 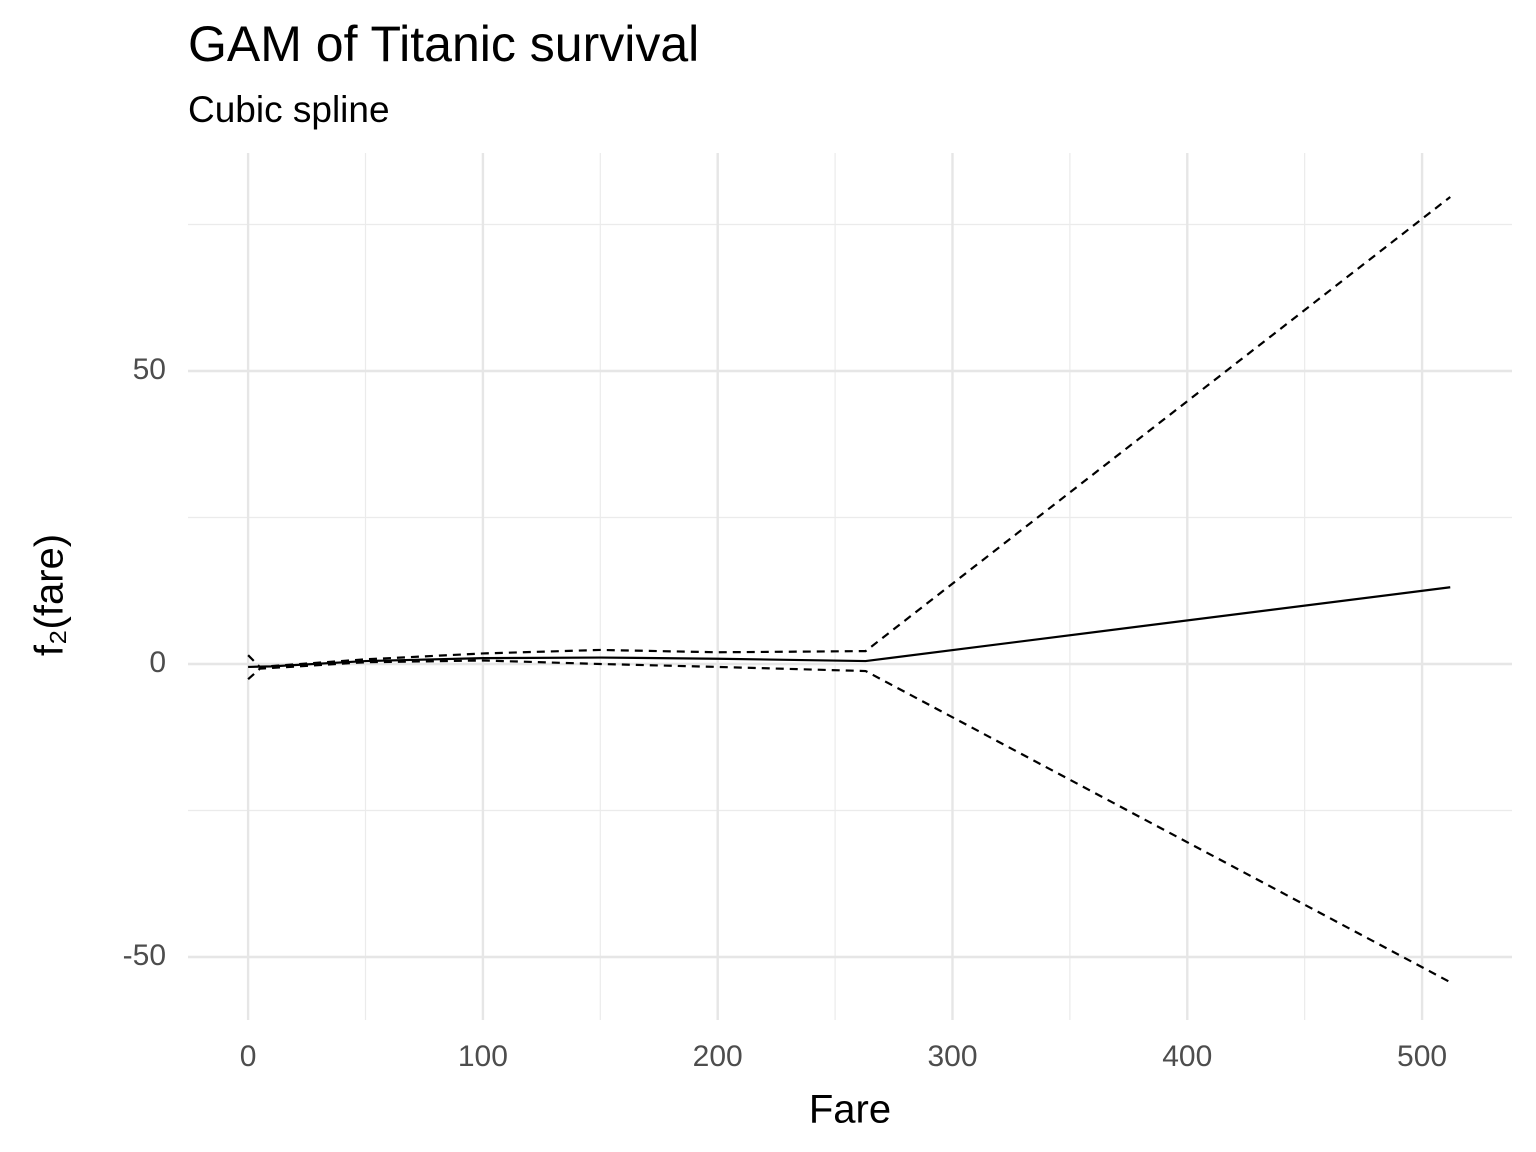 What do you see at coordinates (850, 1110) in the screenshot?
I see `x-axis-title: Fare` at bounding box center [850, 1110].